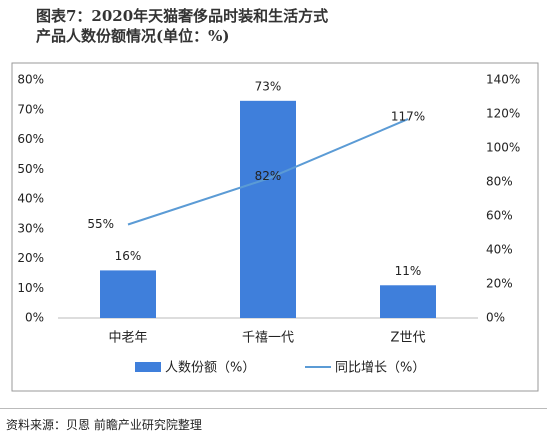 This screenshot has width=547, height=446. Describe the element at coordinates (499, 216) in the screenshot. I see `y2-tick-label: 60%` at that location.